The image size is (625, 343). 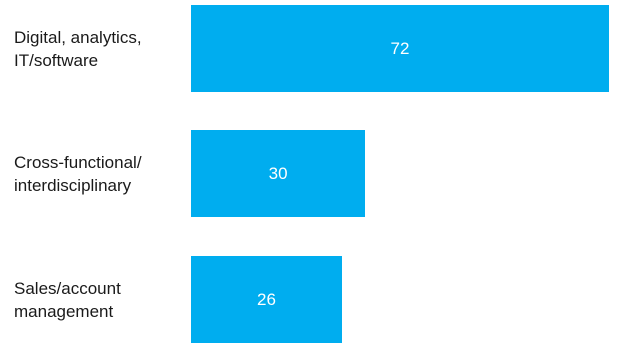 What do you see at coordinates (78, 48) in the screenshot?
I see `category-label: Digital, analytics, IT/software` at bounding box center [78, 48].